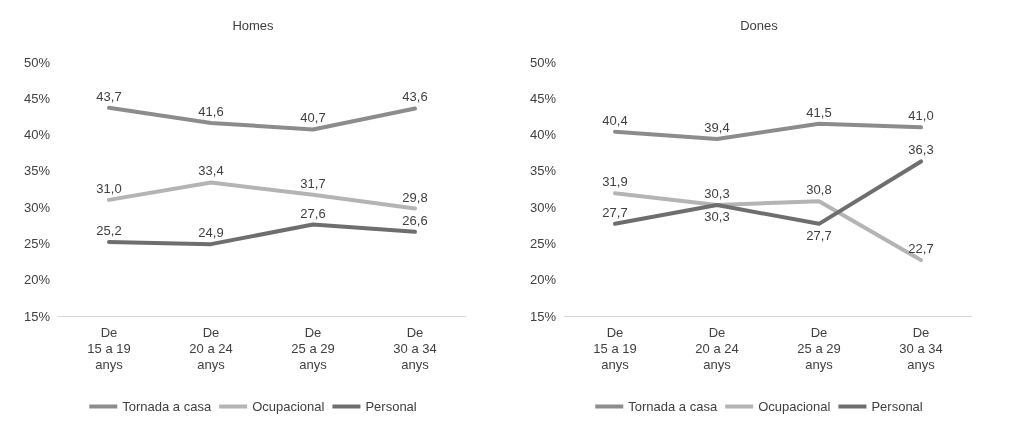  I want to click on data-label: 36,3, so click(921, 150).